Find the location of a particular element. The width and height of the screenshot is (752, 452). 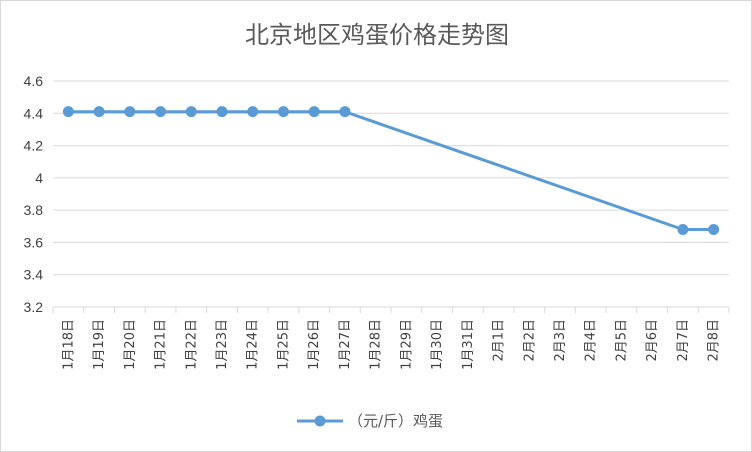

x-tick-label: 2月6日 is located at coordinates (652, 340).